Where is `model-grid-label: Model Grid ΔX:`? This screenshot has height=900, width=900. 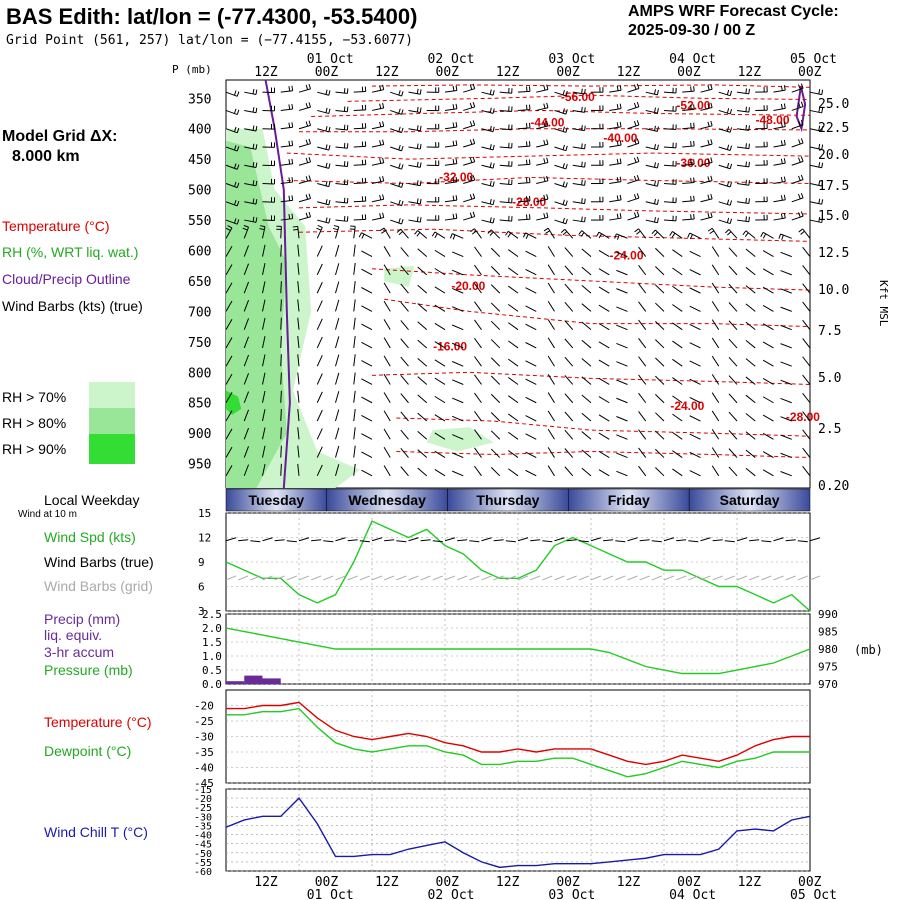 model-grid-label: Model Grid ΔX: is located at coordinates (60, 136).